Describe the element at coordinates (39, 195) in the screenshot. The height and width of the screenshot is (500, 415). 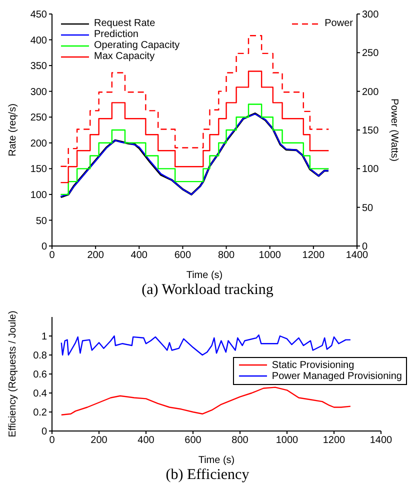
I see `y-tick-label: 100` at that location.